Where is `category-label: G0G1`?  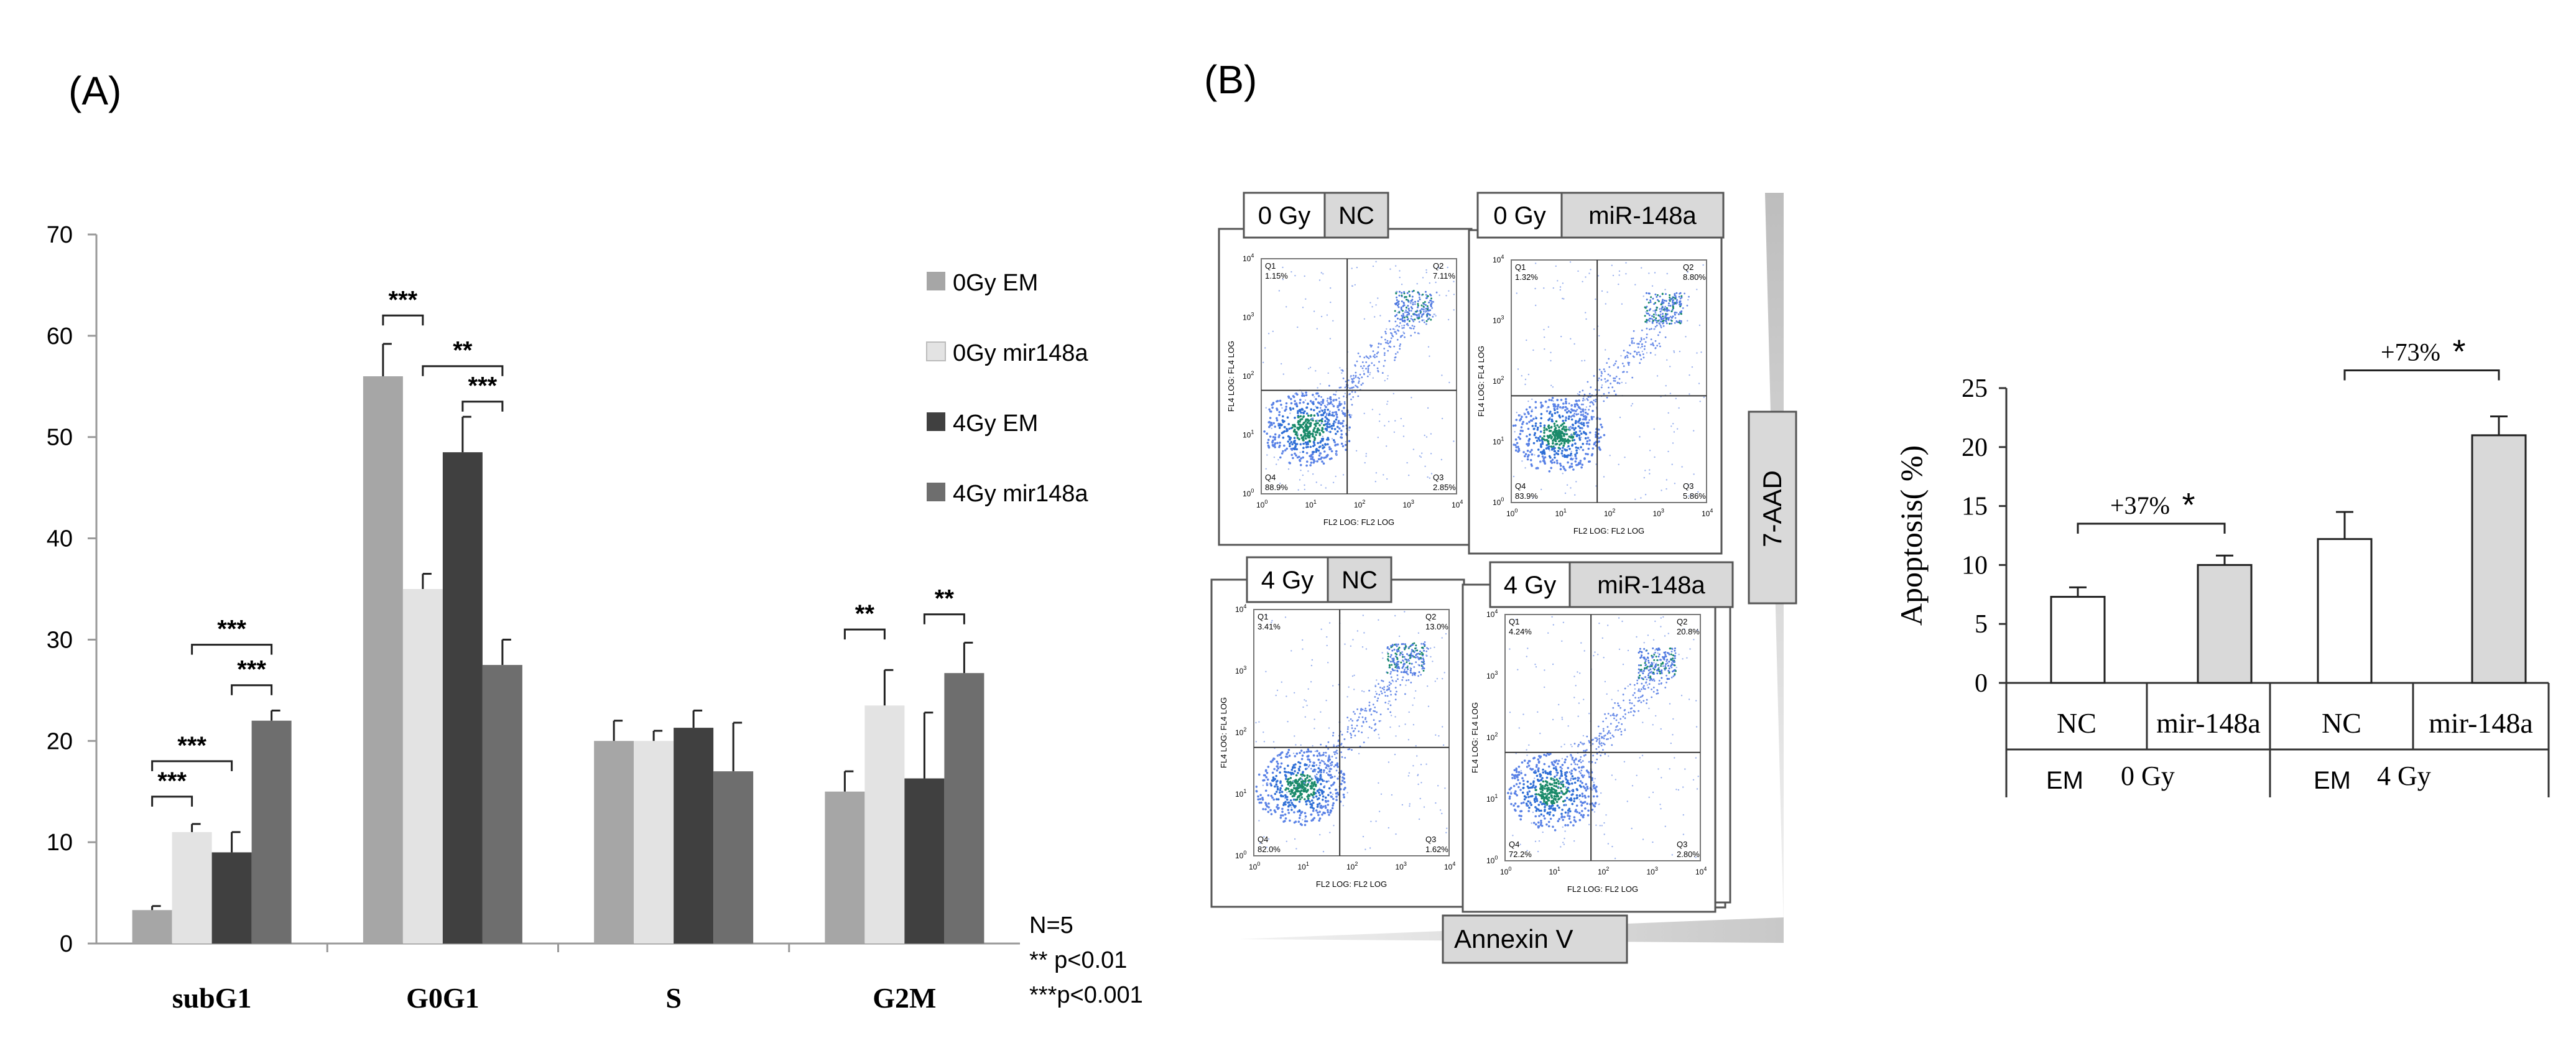
category-label: G0G1 is located at coordinates (443, 998).